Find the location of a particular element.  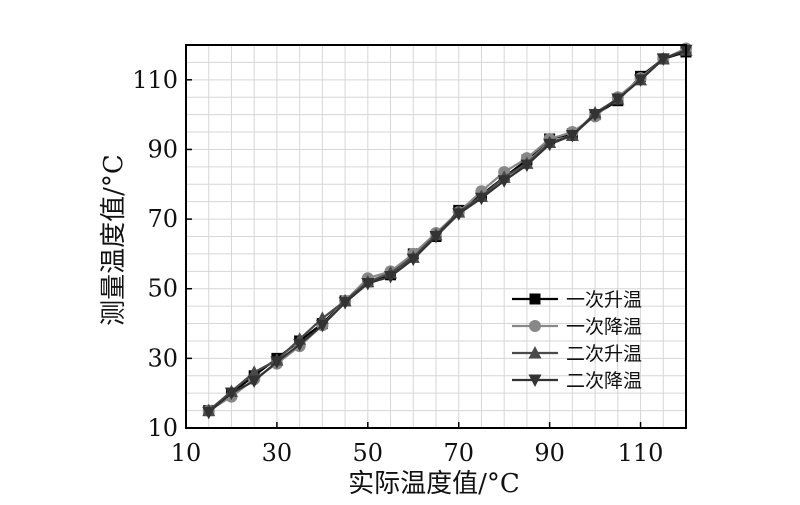

legend-item: 一次降温 is located at coordinates (577, 327).